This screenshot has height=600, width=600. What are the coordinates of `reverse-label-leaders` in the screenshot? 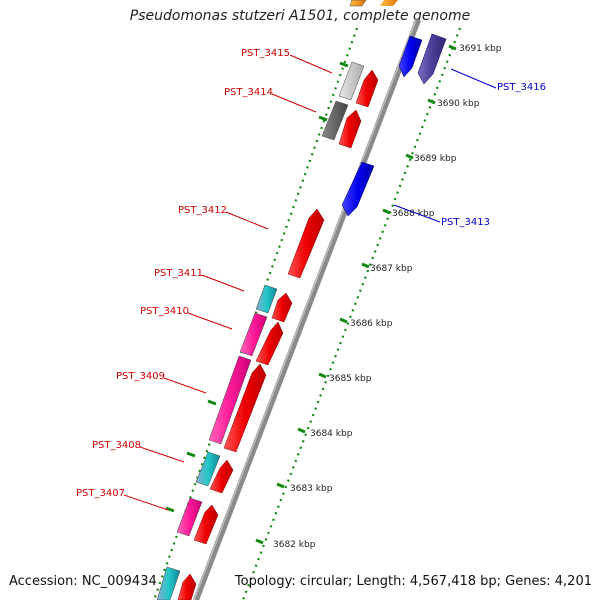 It's located at (445, 145).